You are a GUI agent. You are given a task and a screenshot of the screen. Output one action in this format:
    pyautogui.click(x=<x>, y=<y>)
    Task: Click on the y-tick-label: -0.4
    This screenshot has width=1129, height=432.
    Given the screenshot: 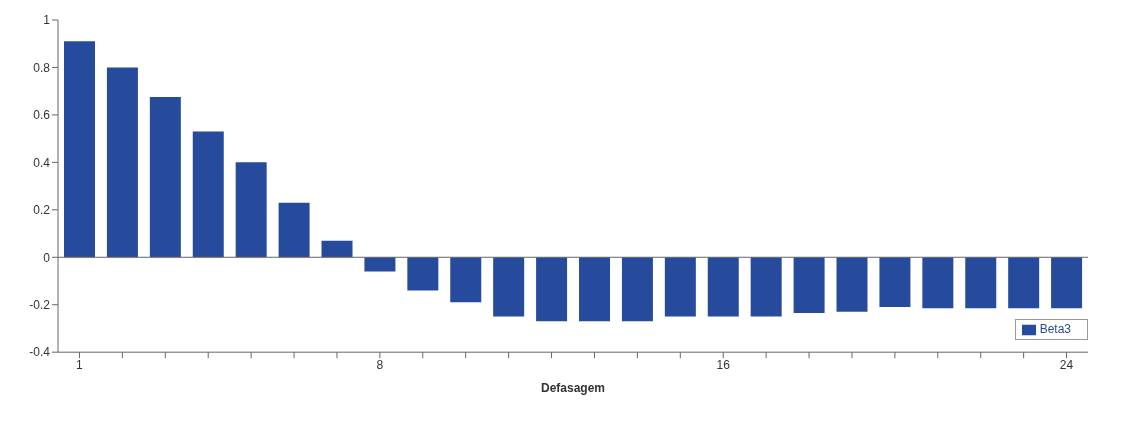 What is the action you would take?
    pyautogui.click(x=40, y=352)
    